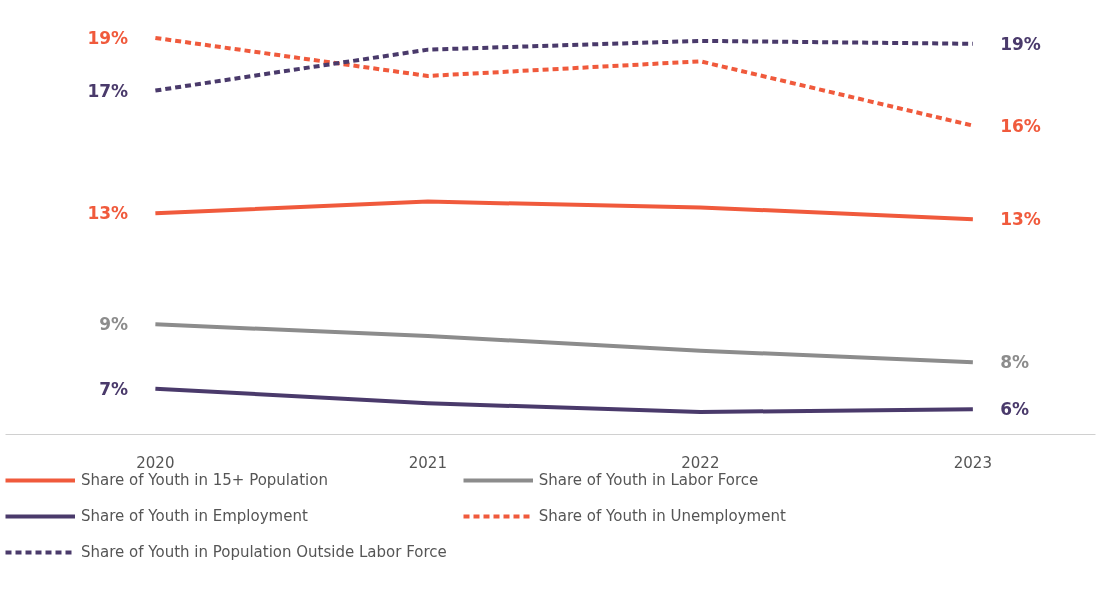 This screenshot has width=1106, height=613. Describe the element at coordinates (155, 462) in the screenshot. I see `x-tick-label: 2020` at that location.